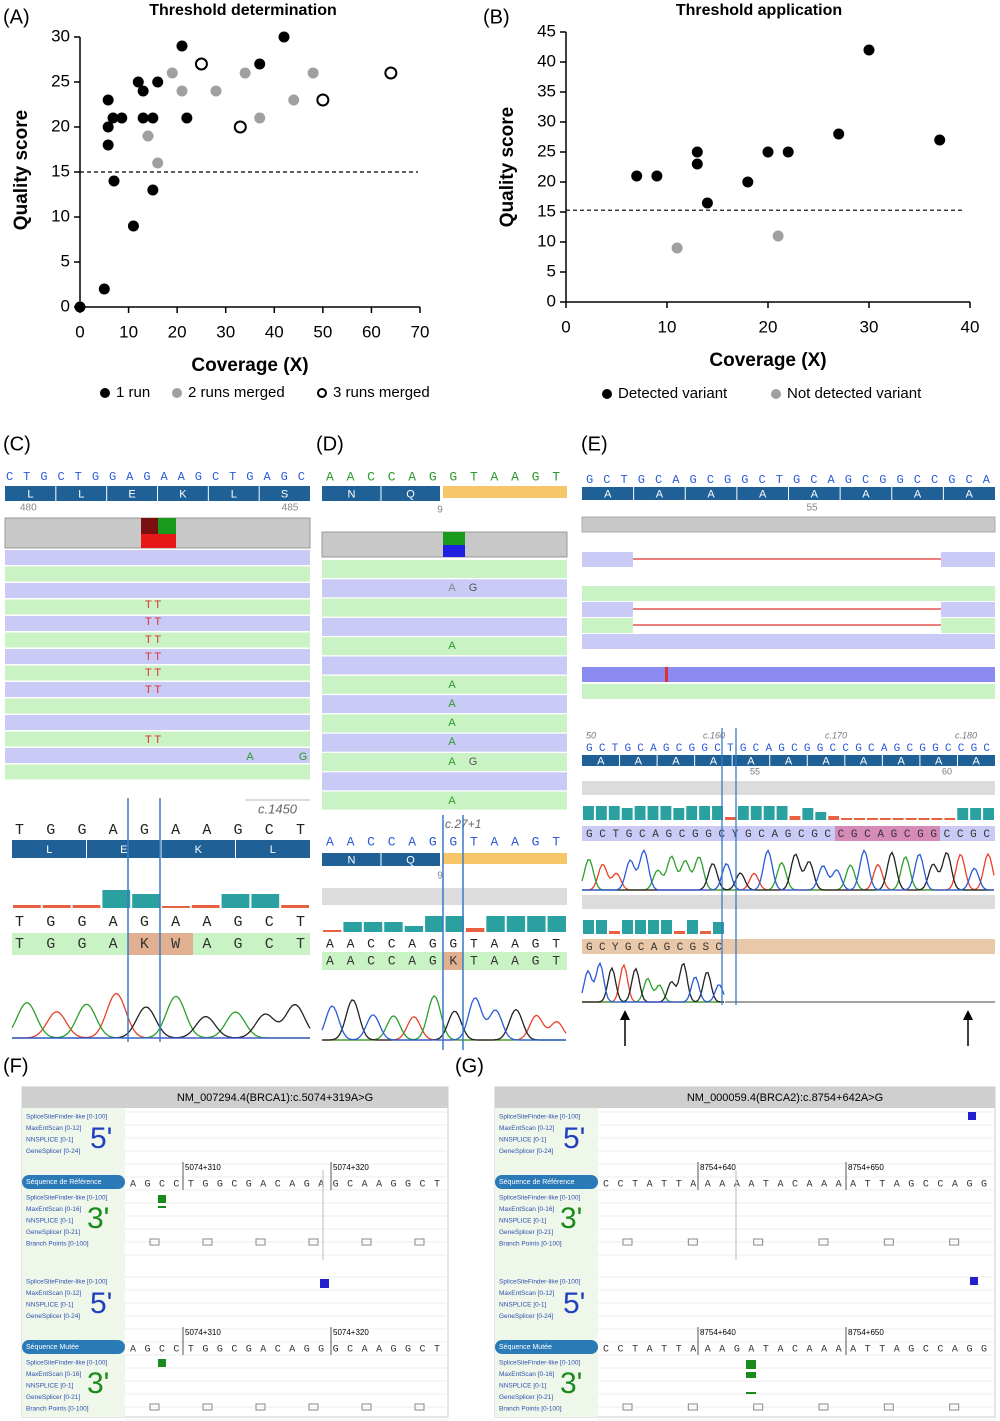 This screenshot has height=1421, width=1000. Describe the element at coordinates (546, 210) in the screenshot. I see `y-tick-label: 15` at that location.